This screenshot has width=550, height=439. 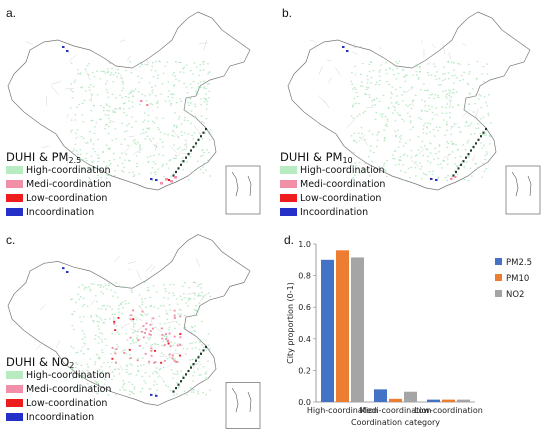 What do you see at coordinates (517, 279) in the screenshot?
I see `chart-legend-label: PM10` at bounding box center [517, 279].